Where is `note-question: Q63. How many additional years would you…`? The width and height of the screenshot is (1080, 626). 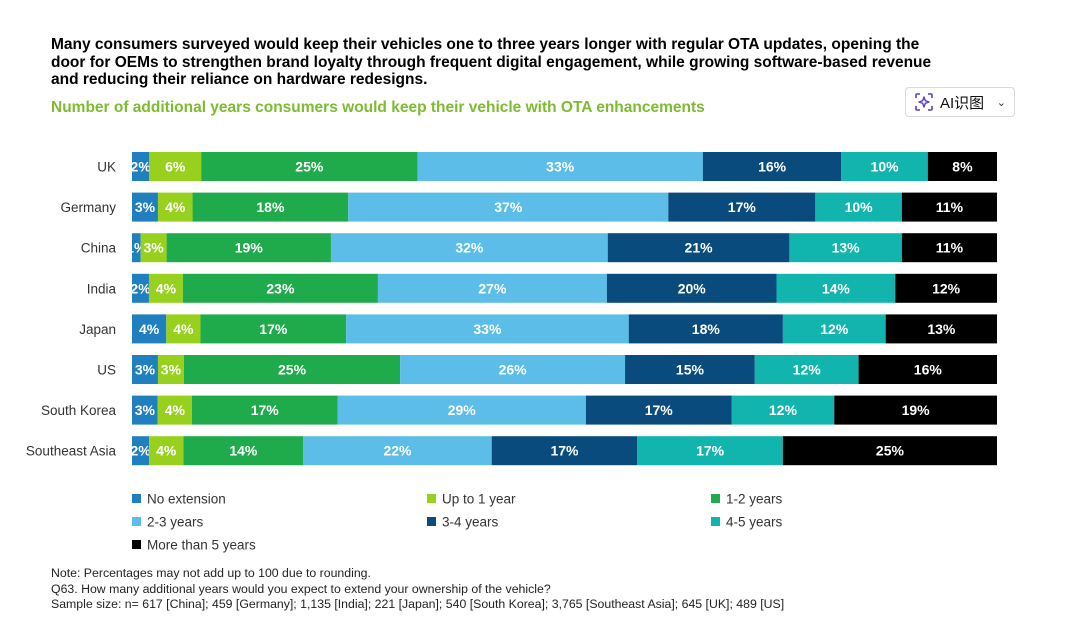
note-question: Q63. How many additional years would you… is located at coordinates (301, 588).